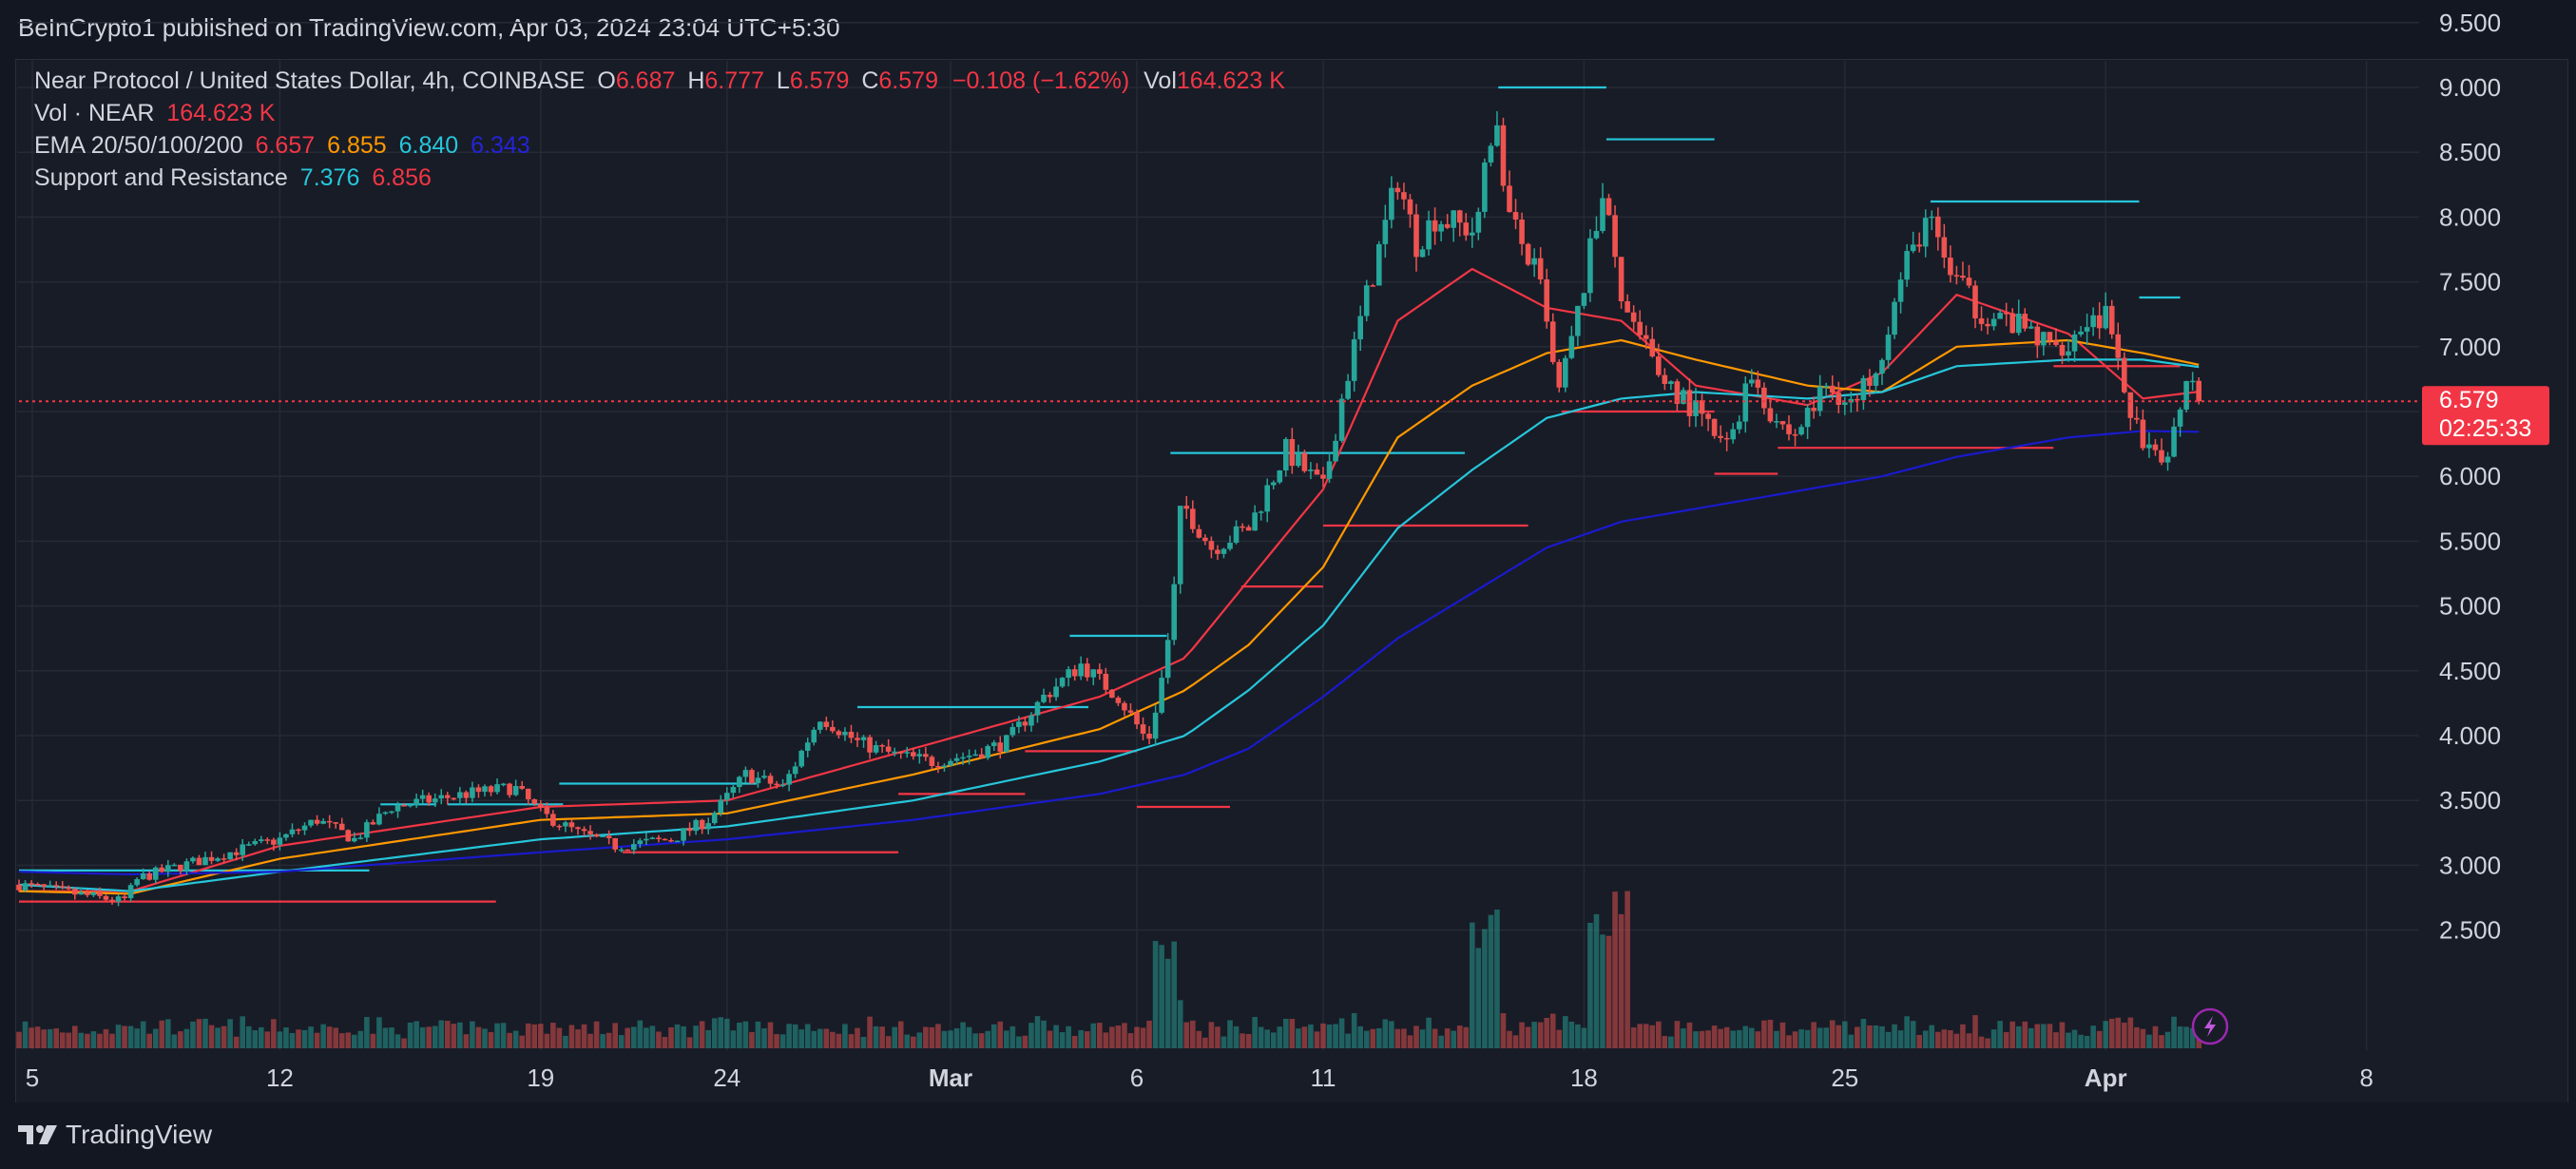 The width and height of the screenshot is (2576, 1169). What do you see at coordinates (2470, 671) in the screenshot?
I see `y-tick-label: 4.500` at bounding box center [2470, 671].